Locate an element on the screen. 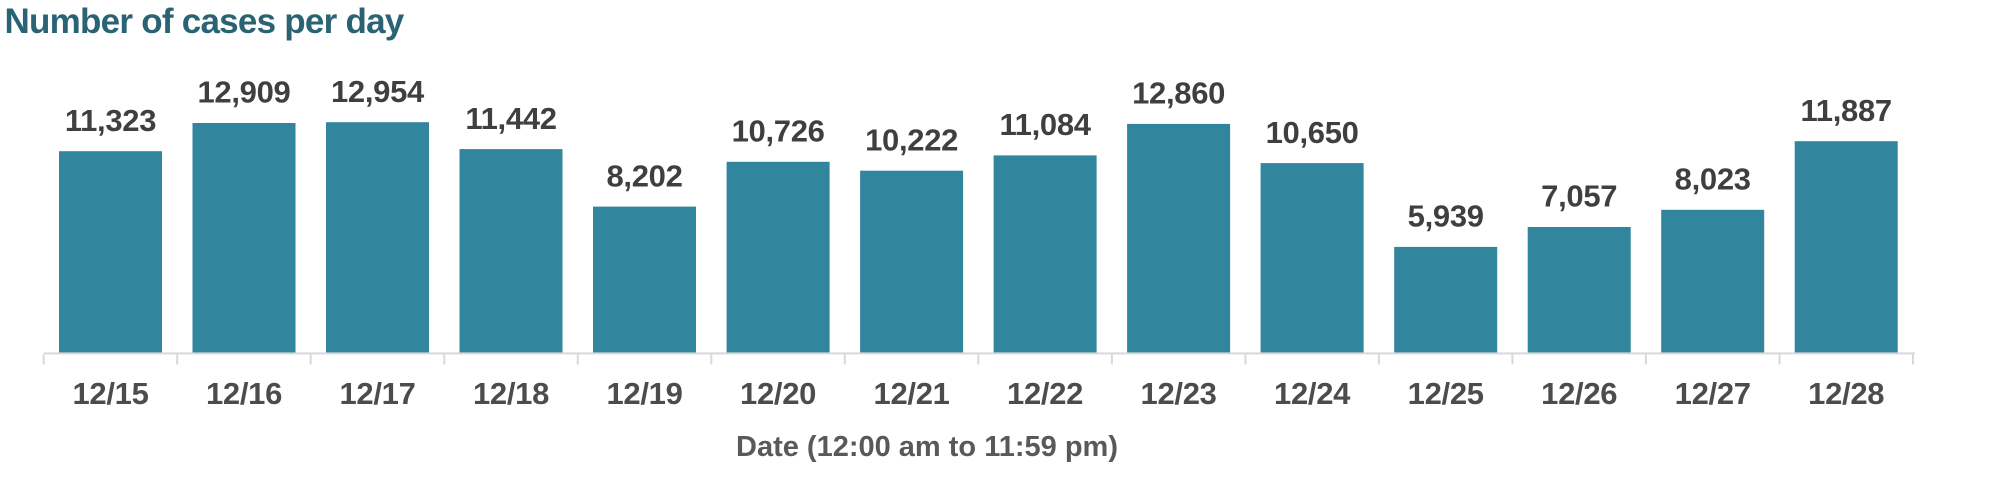  svg-text: 11,084 is located at coordinates (1045, 124).